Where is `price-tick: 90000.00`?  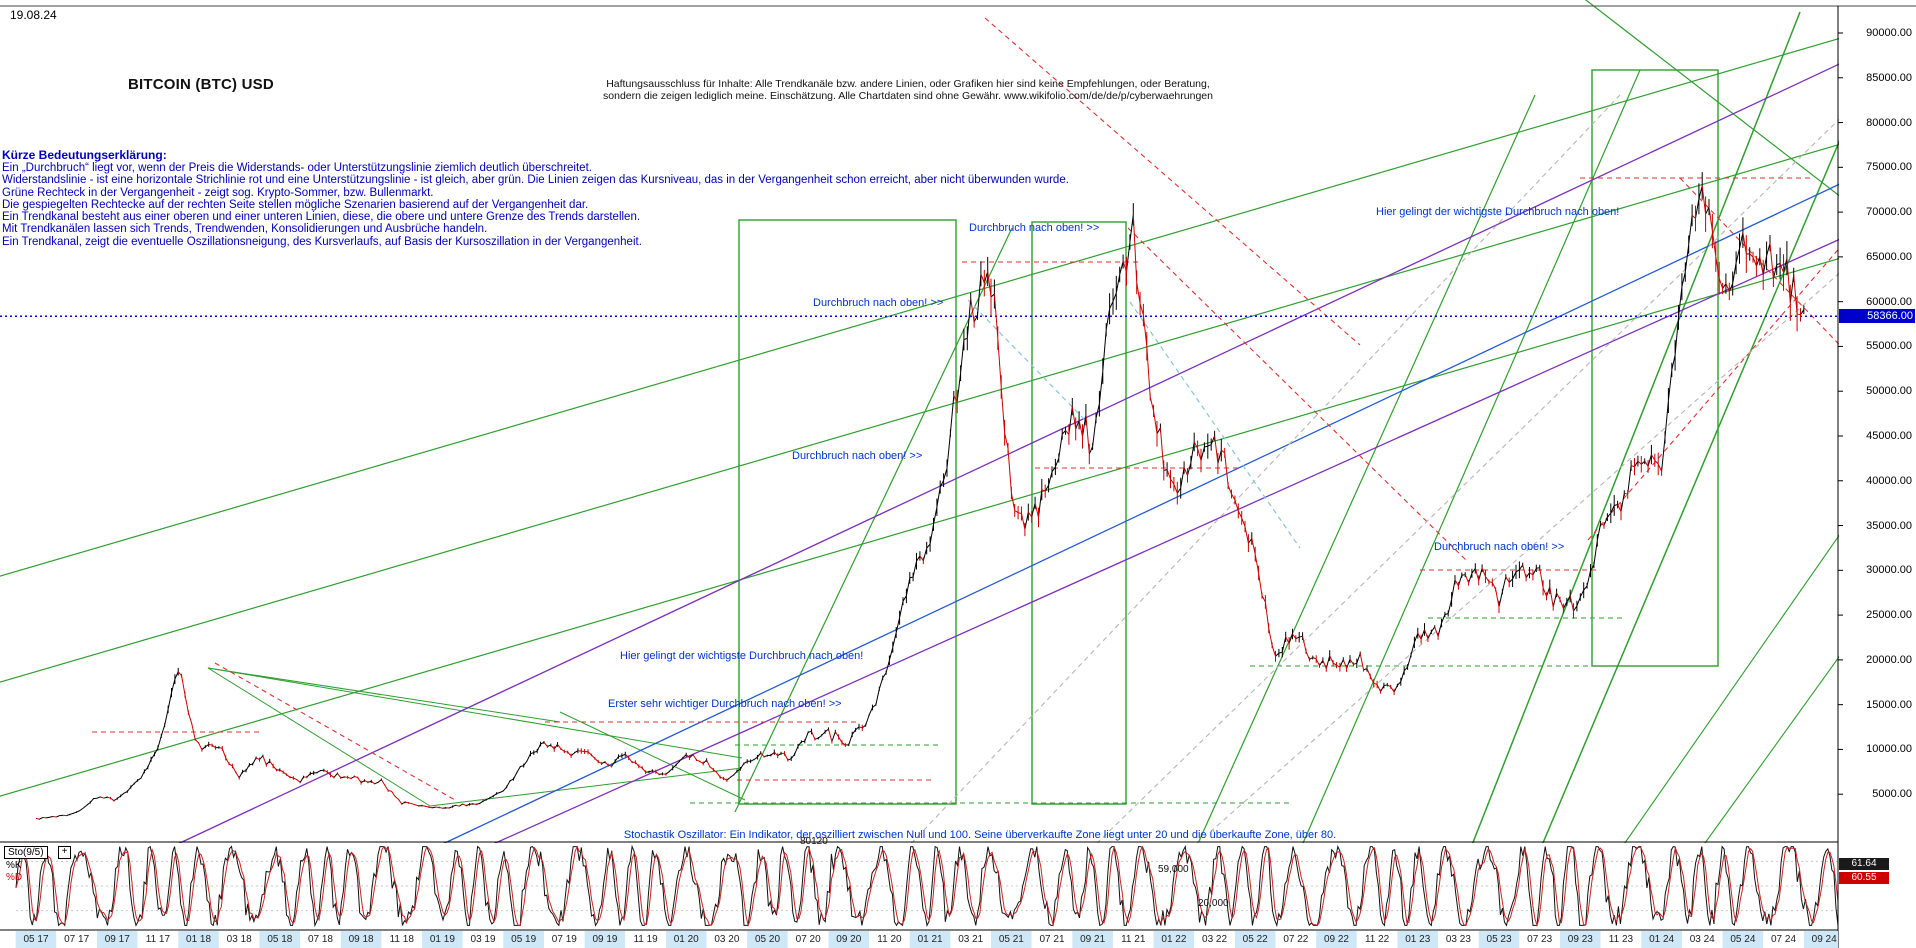
price-tick: 90000.00 is located at coordinates (1889, 33).